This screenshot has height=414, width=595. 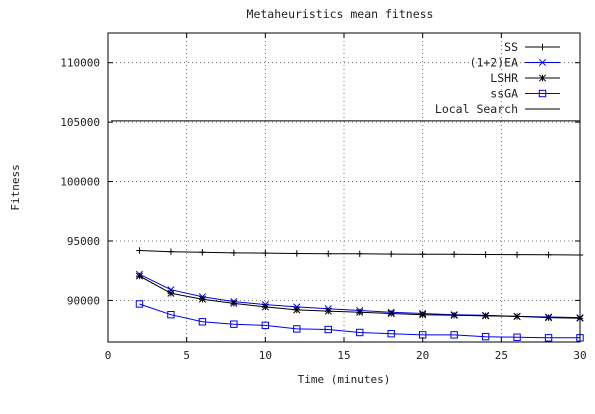 What do you see at coordinates (80, 122) in the screenshot?
I see `y-tick-label: 105000` at bounding box center [80, 122].